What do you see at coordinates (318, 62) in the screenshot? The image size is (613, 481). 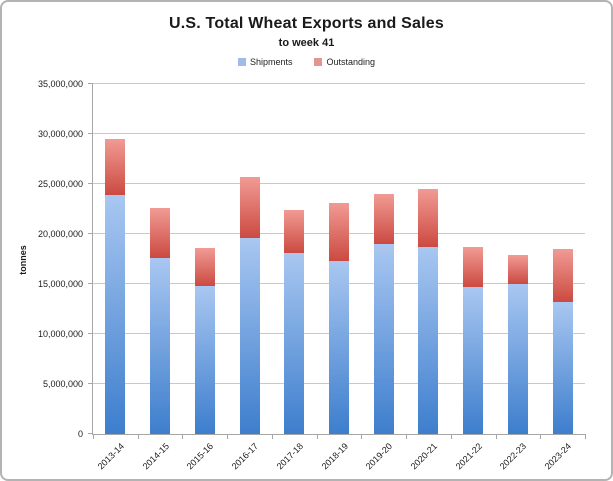 I see `outstanding-legend-swatch-icon` at bounding box center [318, 62].